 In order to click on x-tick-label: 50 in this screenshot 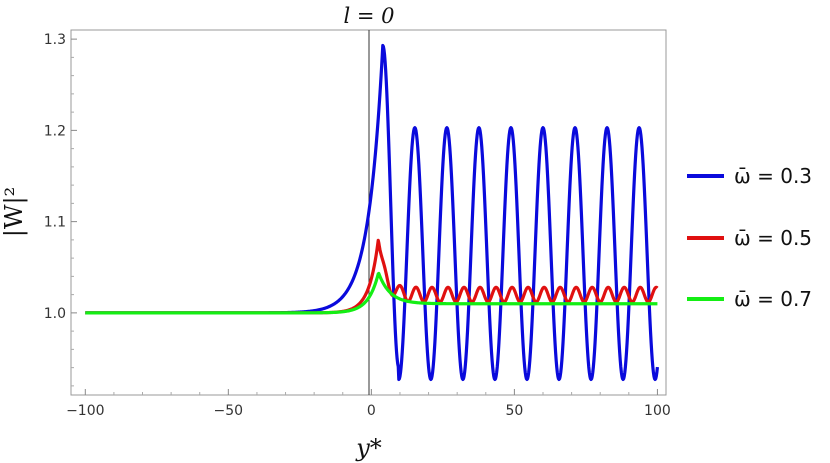, I will do `click(514, 411)`.